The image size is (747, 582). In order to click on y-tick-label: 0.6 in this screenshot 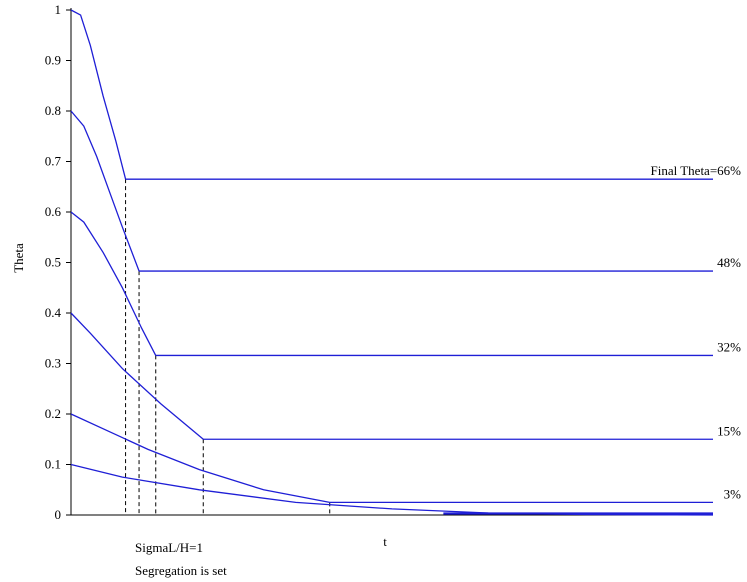, I will do `click(53, 211)`.